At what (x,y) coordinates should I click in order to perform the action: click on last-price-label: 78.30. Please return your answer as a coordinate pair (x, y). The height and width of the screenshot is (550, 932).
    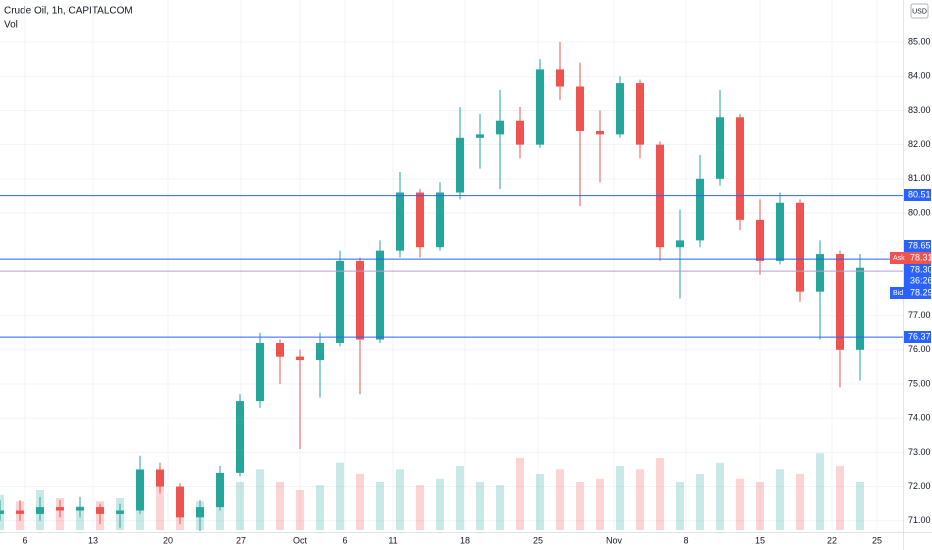
    Looking at the image, I should click on (921, 269).